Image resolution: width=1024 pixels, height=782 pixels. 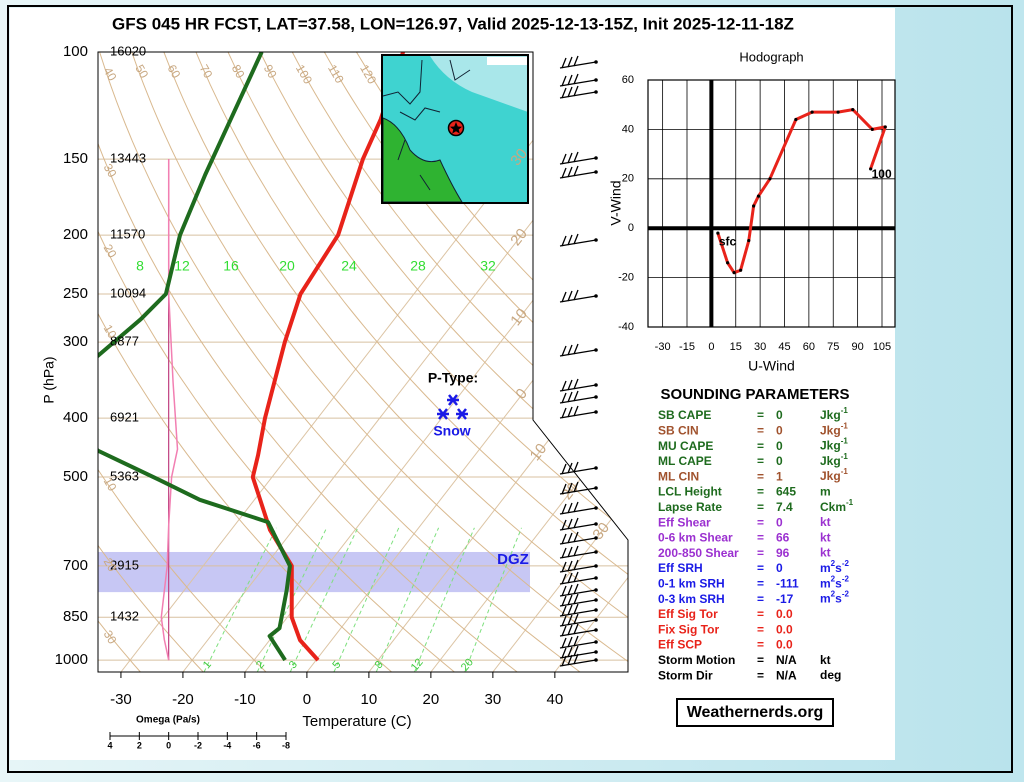 What do you see at coordinates (728, 241) in the screenshot?
I see `start-label: sfc` at bounding box center [728, 241].